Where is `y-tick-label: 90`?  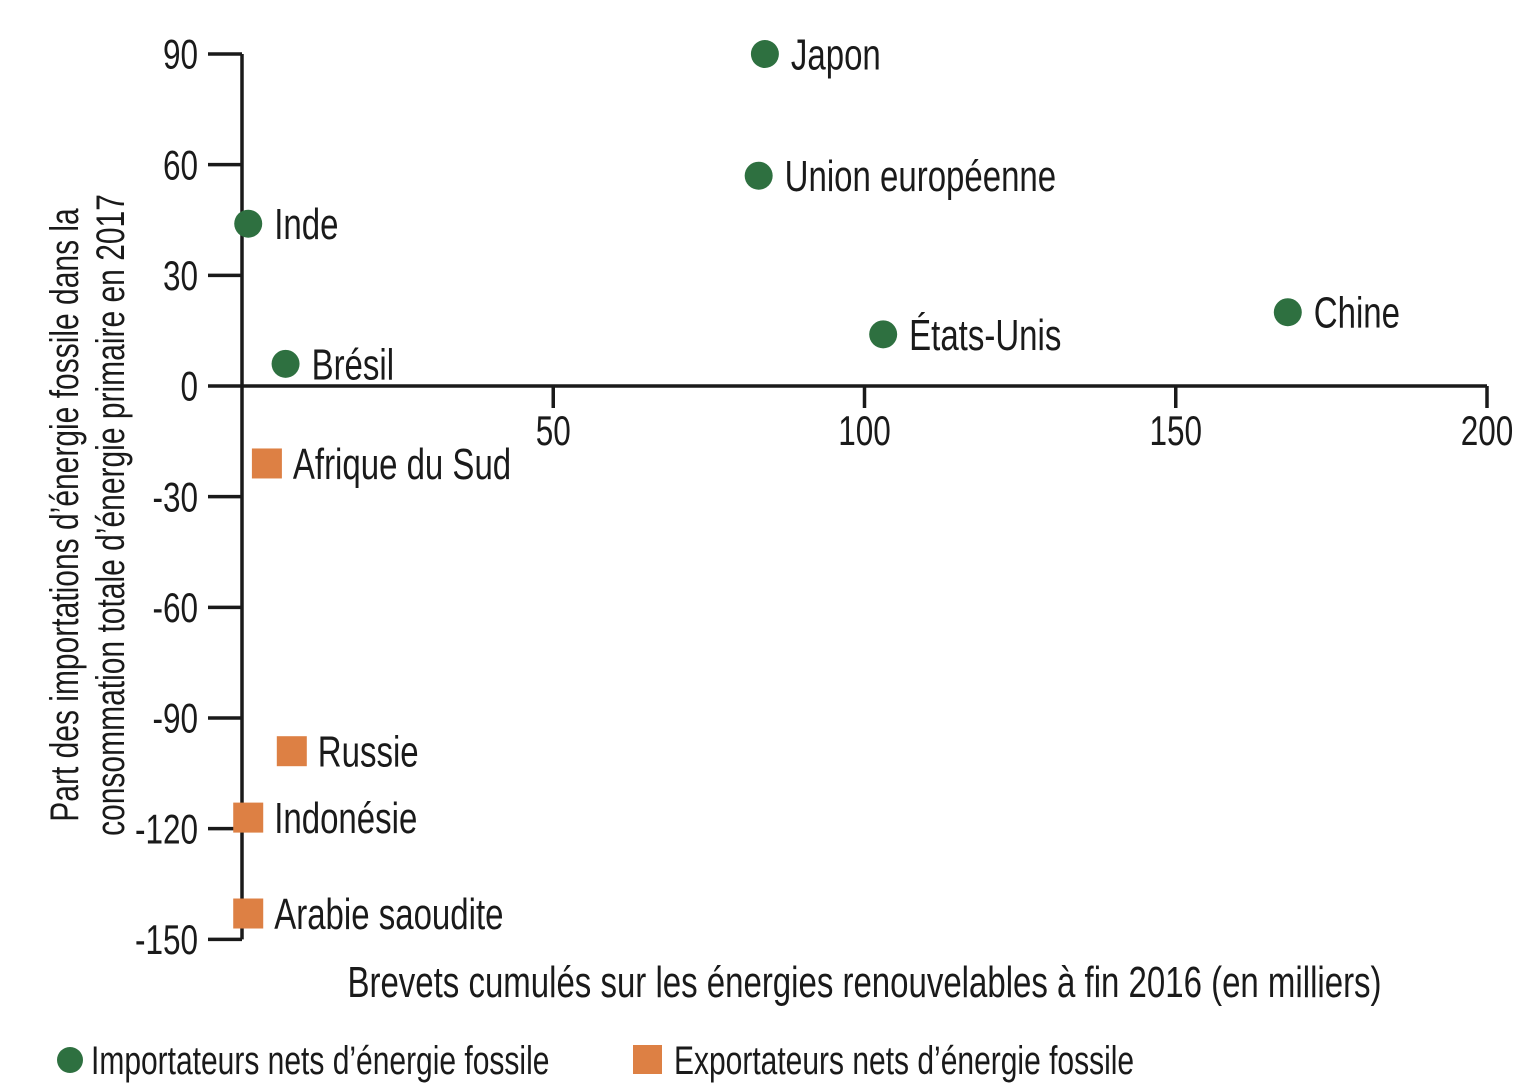 y-tick-label: 90 is located at coordinates (180, 54).